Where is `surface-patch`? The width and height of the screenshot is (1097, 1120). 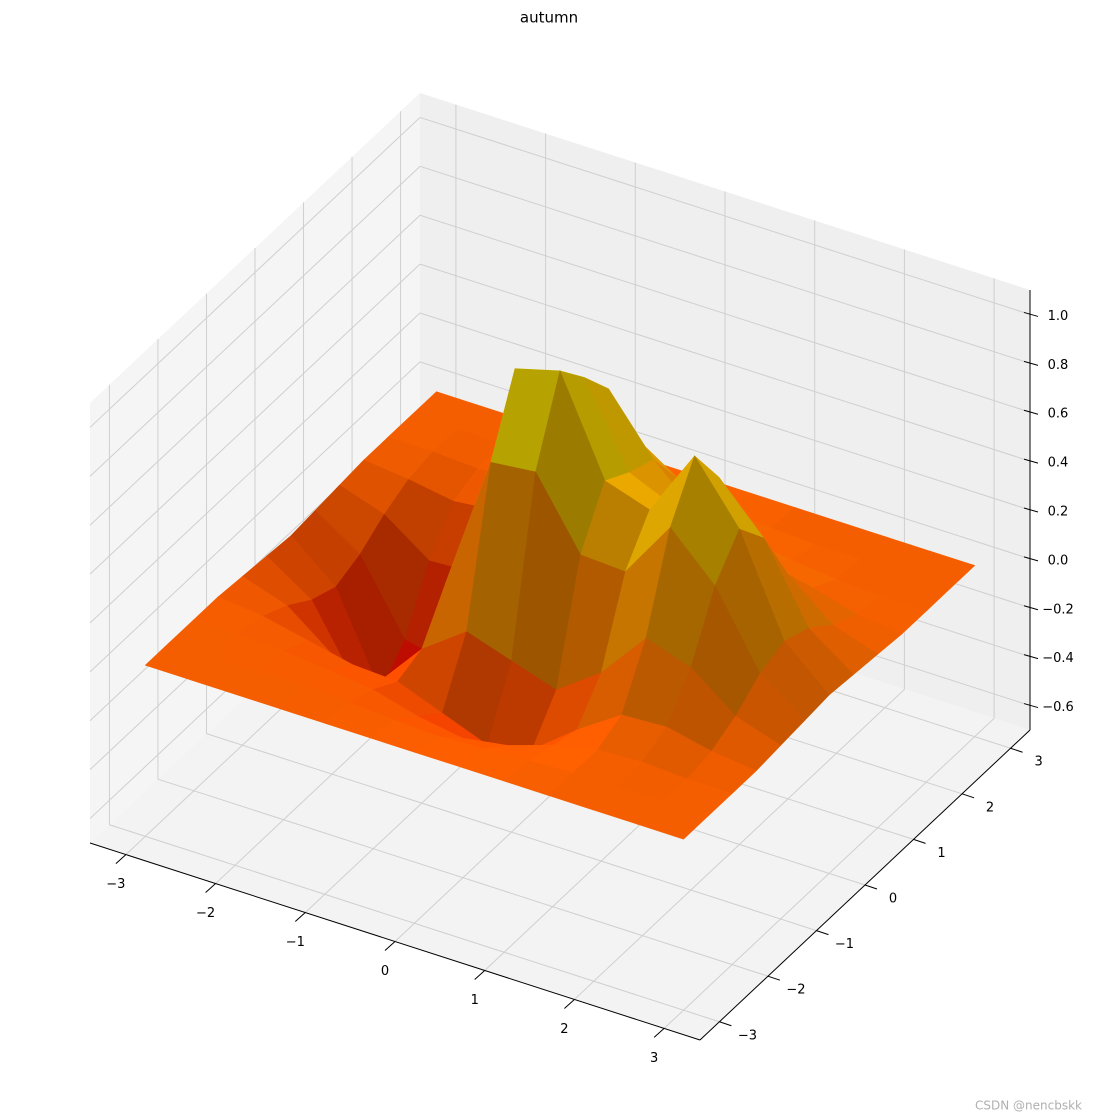
surface-patch is located at coordinates (673, 820).